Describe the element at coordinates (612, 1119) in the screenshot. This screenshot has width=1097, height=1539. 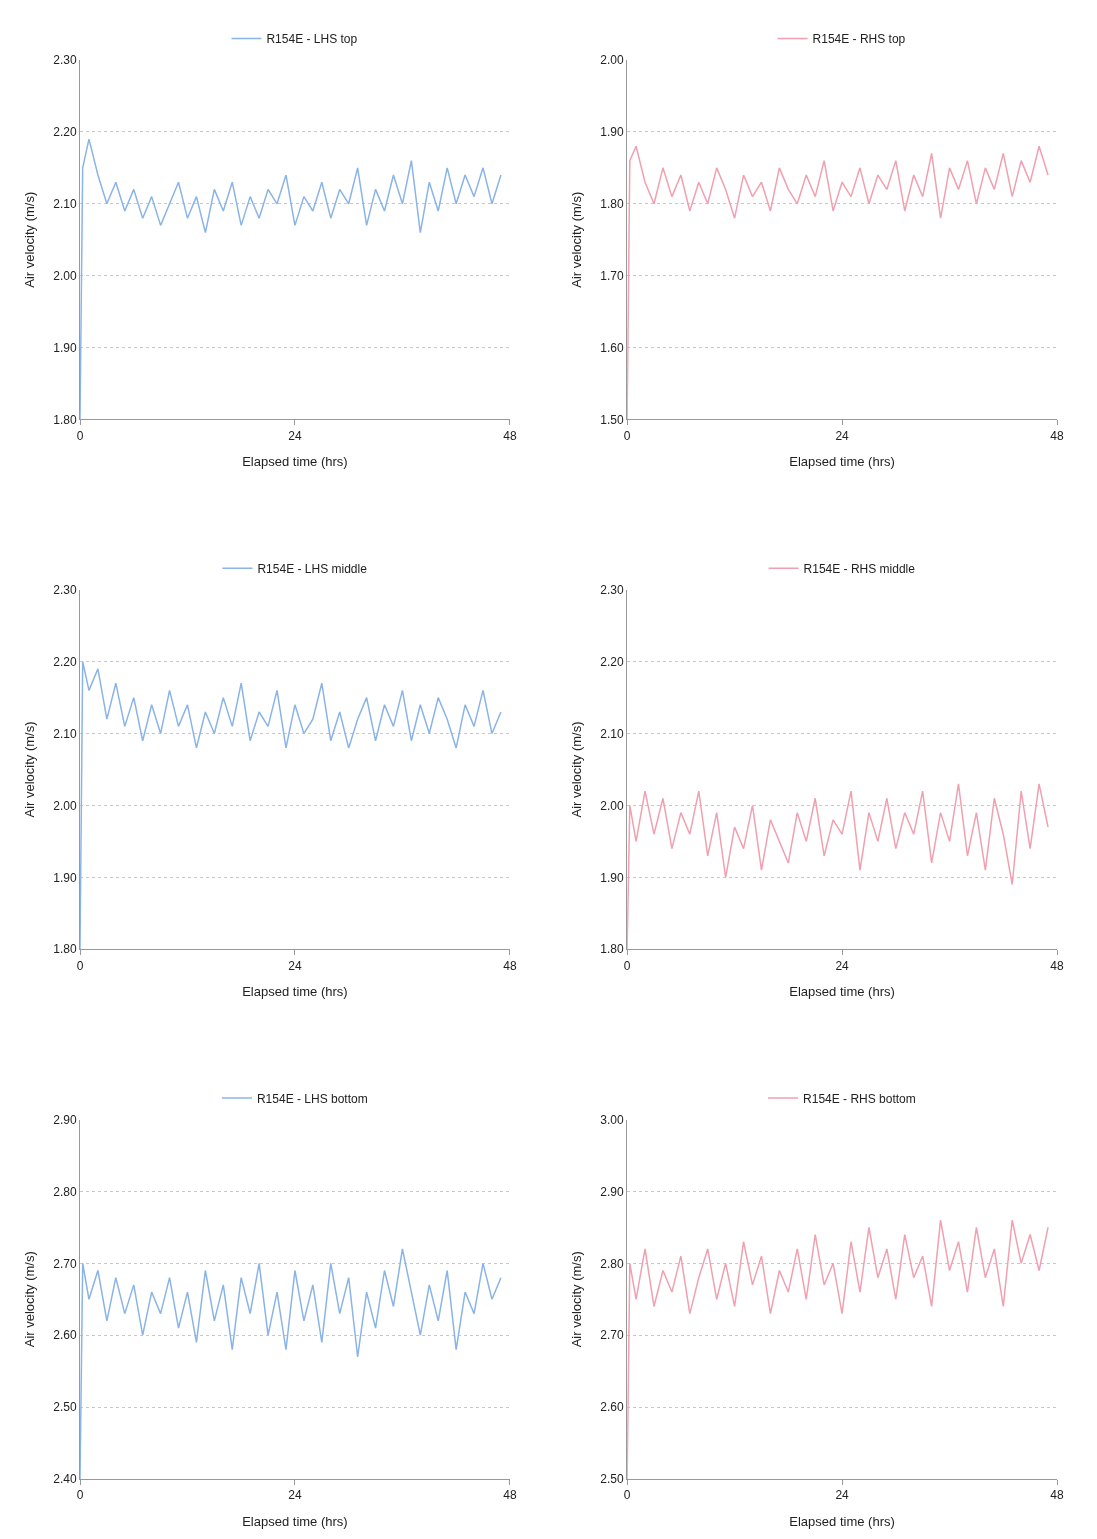
I see `y-tick-label: 3.00` at that location.